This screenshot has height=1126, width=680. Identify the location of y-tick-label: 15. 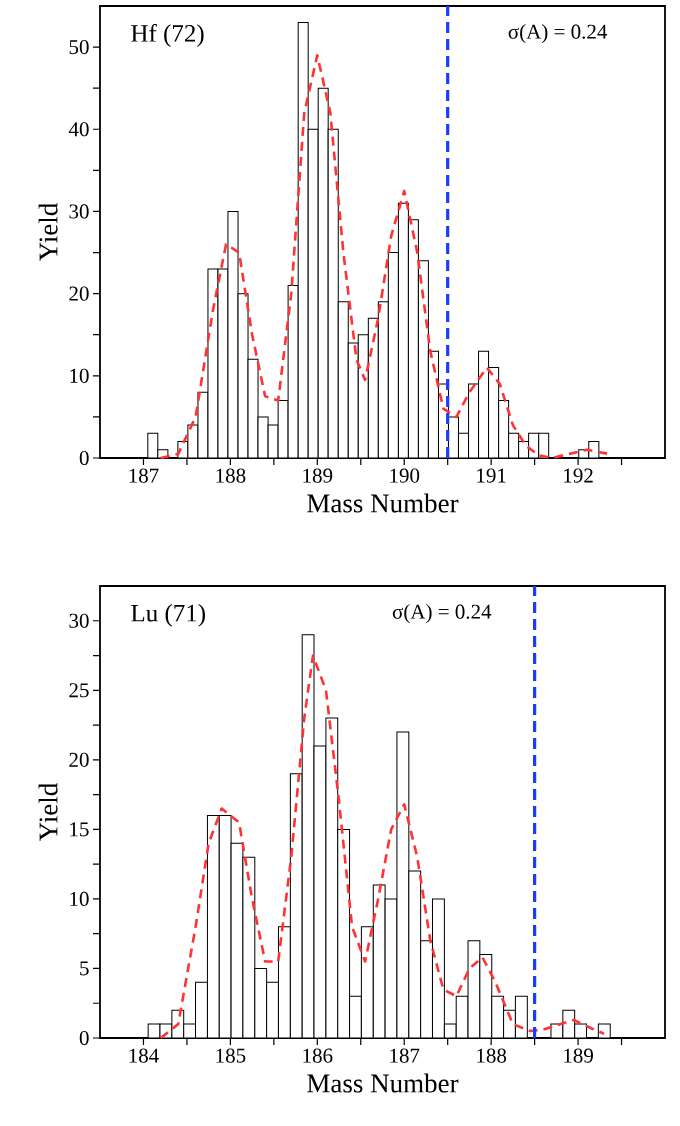
(79, 829).